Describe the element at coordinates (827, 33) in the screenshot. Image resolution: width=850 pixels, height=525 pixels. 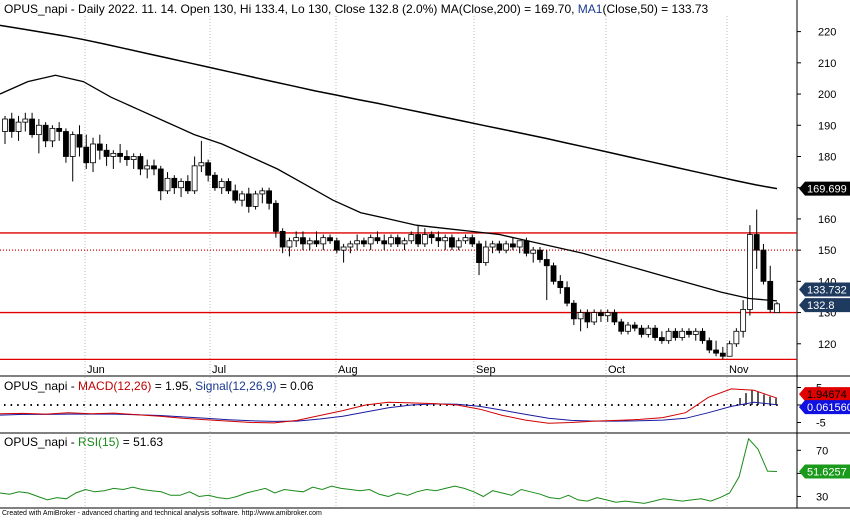
I see `price-y-tick-label: 220` at that location.